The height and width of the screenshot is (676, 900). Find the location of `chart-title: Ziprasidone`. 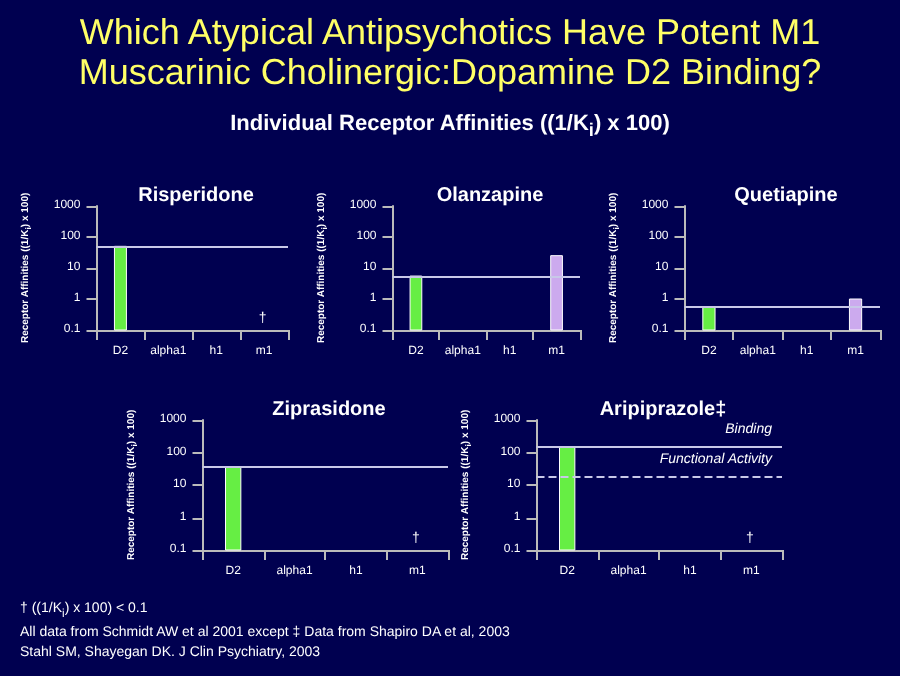

chart-title: Ziprasidone is located at coordinates (329, 410).